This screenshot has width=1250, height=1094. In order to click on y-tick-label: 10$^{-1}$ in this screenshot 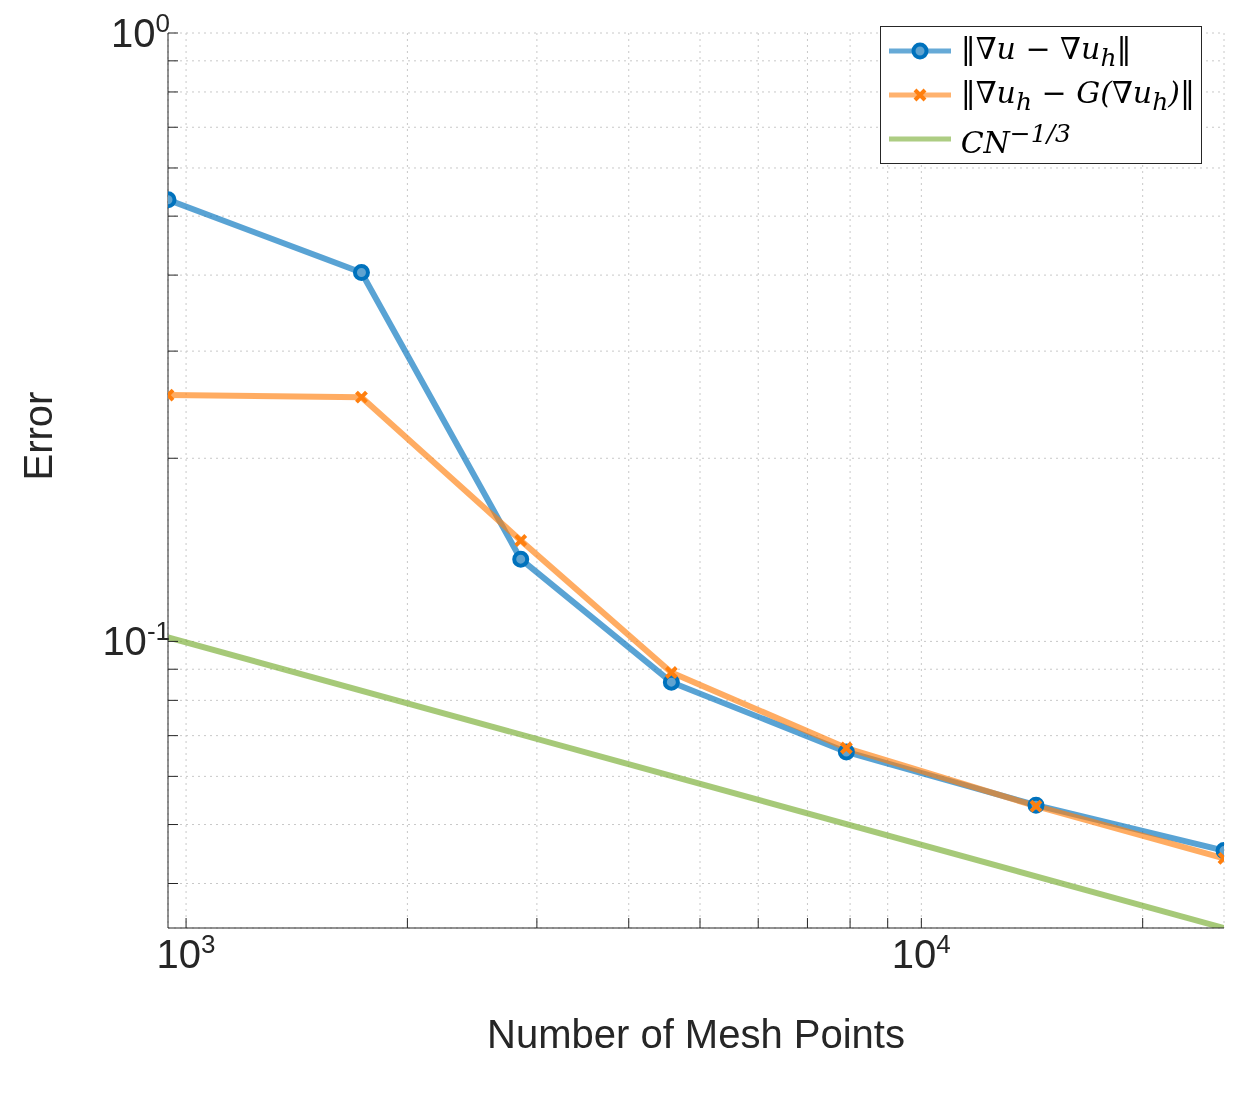, I will do `click(136, 640)`.